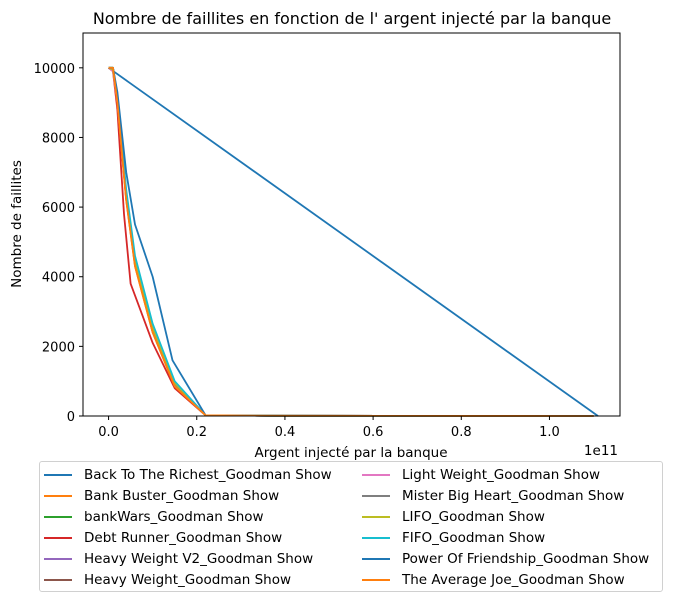 The width and height of the screenshot is (674, 602). Describe the element at coordinates (58, 347) in the screenshot. I see `y-tick-label: 2000` at that location.